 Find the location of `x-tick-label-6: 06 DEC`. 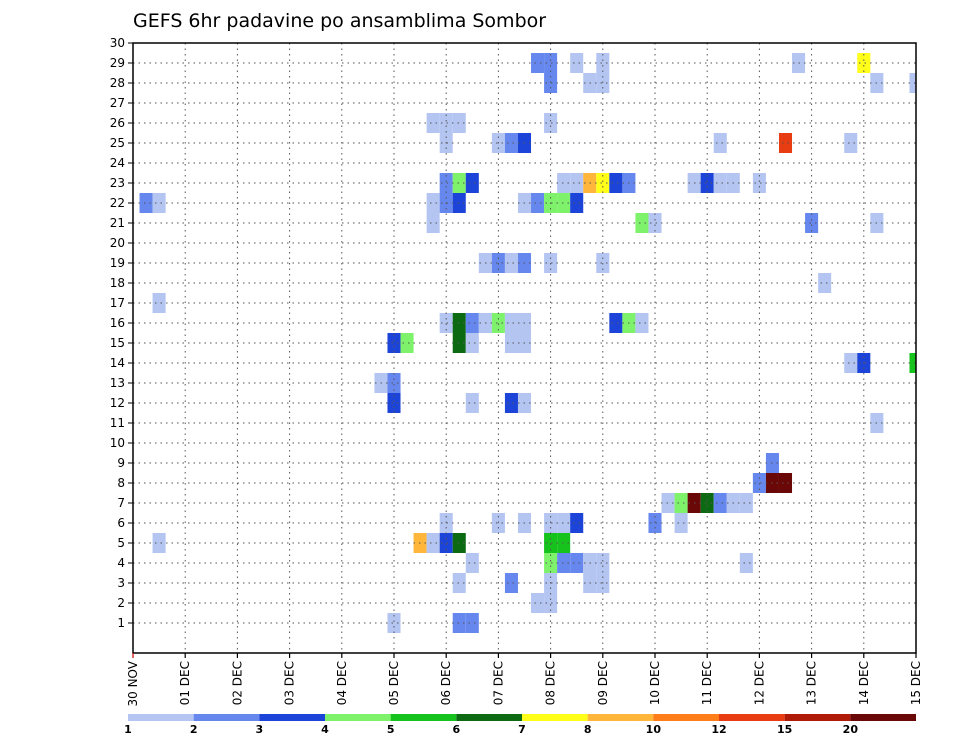

x-tick-label-6: 06 DEC is located at coordinates (446, 683).